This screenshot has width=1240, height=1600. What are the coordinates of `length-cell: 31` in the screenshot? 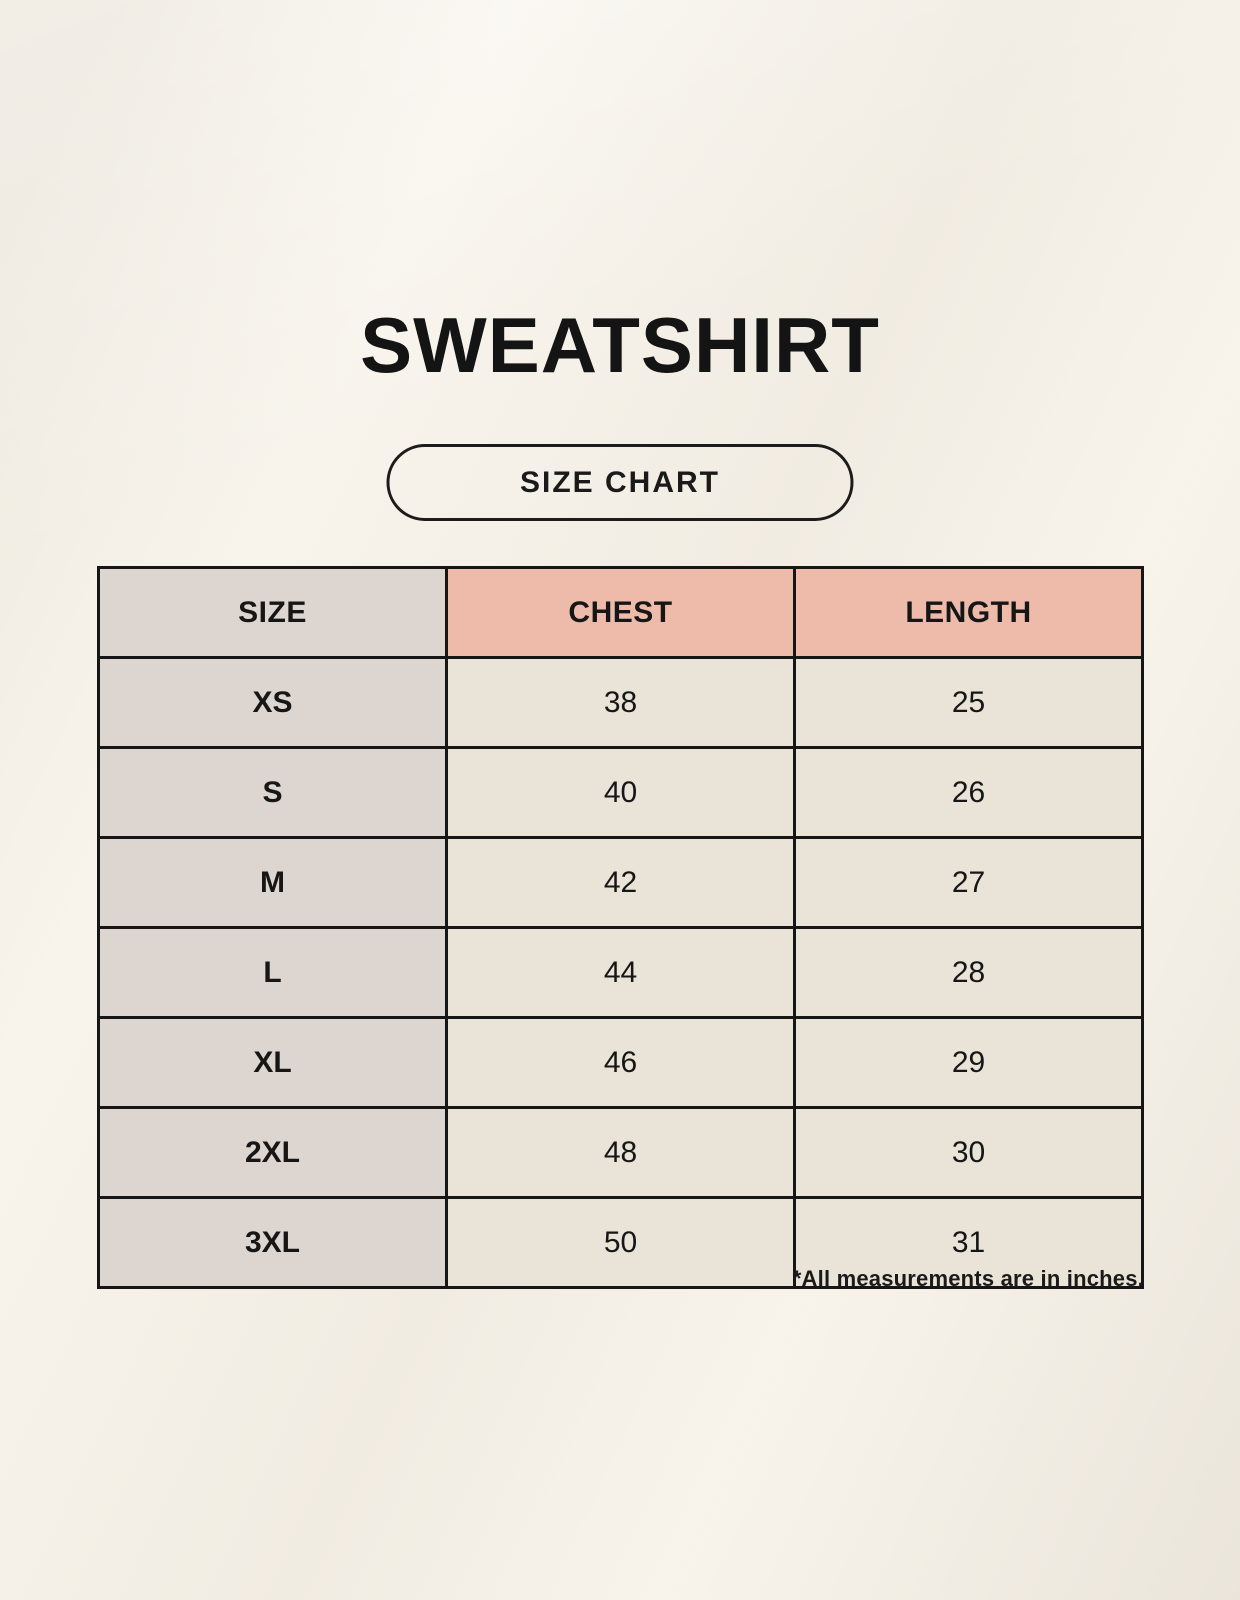 It's located at (968, 1242).